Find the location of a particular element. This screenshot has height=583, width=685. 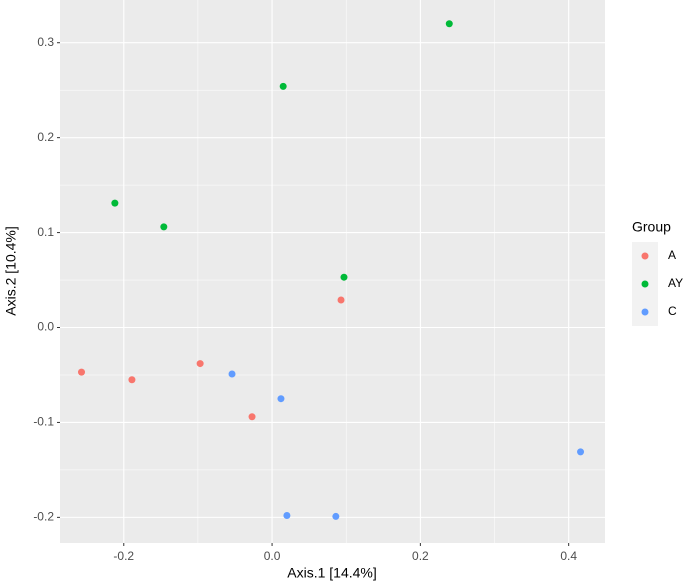

x-axis-title: Axis.1 [14.4%] is located at coordinates (332, 573).